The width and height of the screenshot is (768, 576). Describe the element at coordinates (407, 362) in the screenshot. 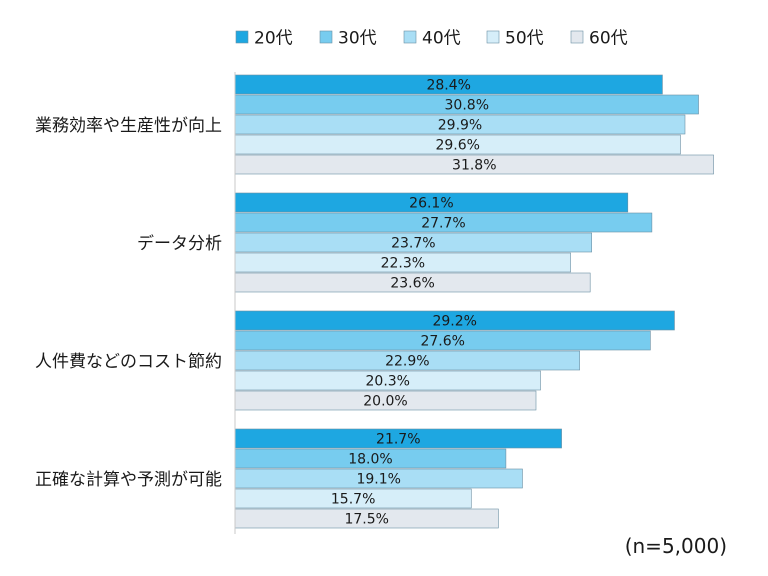

I see `data-label-c3-s3: 22.9%` at that location.